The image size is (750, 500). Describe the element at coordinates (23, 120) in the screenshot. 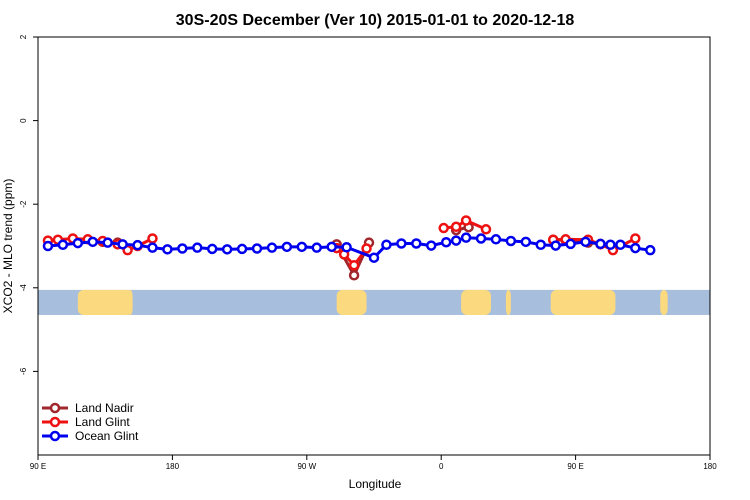

I see `y-tick-label-1: 0` at that location.